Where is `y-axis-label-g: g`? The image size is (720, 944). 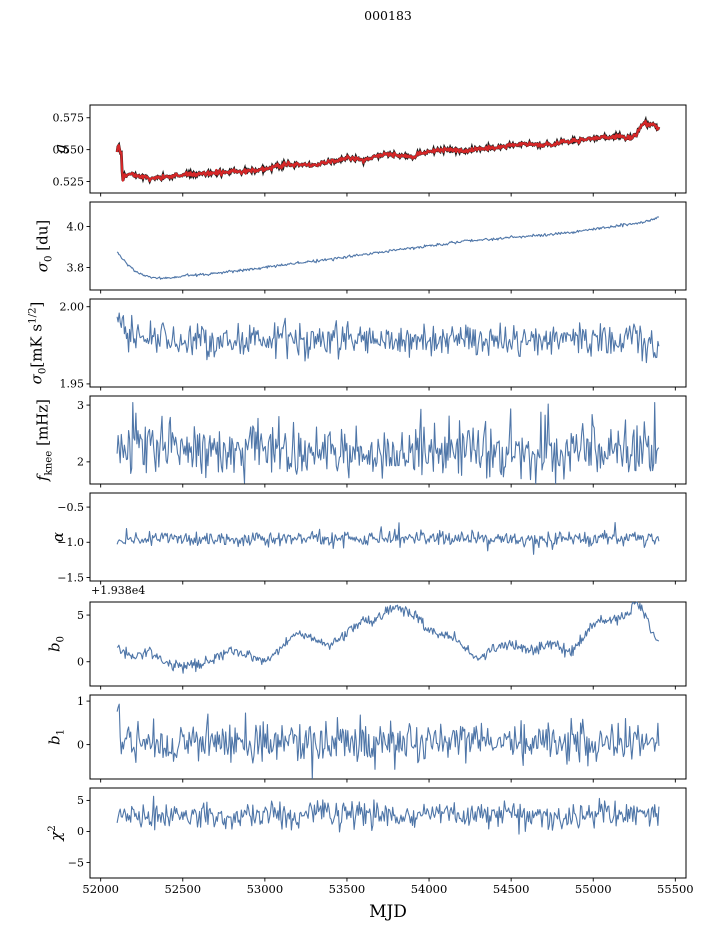
y-axis-label-g: g is located at coordinates (60, 149).